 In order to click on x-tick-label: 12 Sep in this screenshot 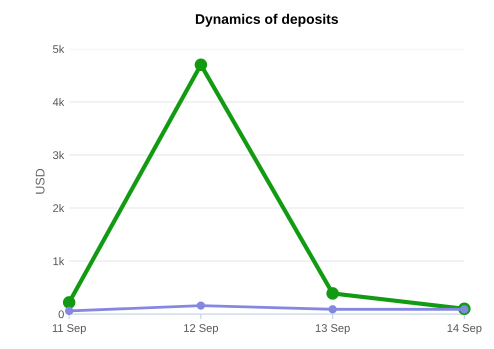, I will do `click(201, 329)`.